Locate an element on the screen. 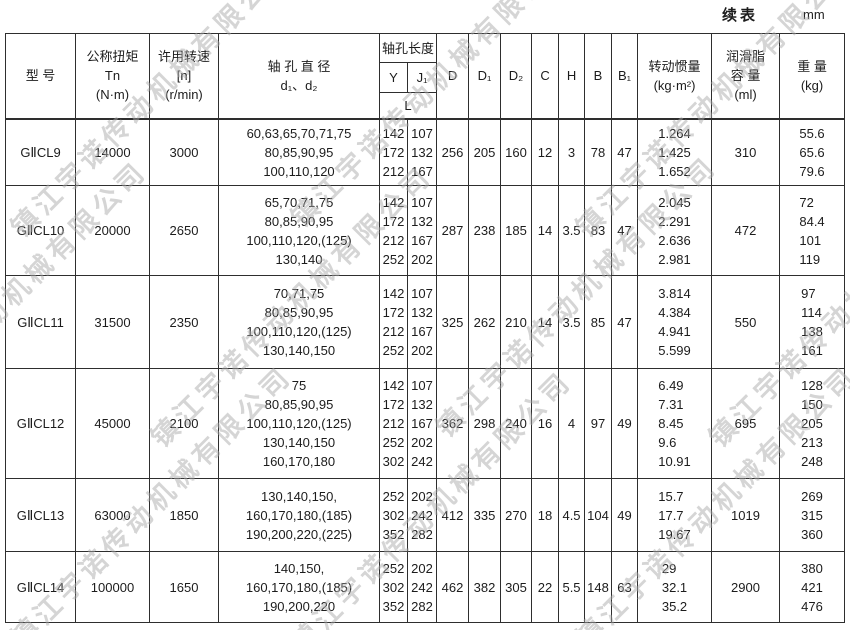  cell-model: GⅡCL12 is located at coordinates (40, 423).